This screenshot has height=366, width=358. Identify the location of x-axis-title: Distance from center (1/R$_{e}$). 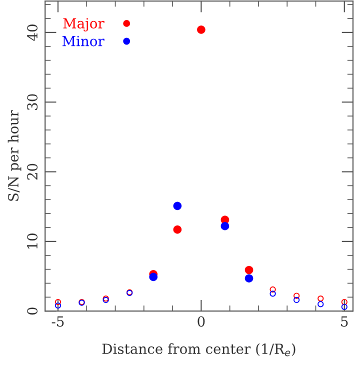
(199, 349).